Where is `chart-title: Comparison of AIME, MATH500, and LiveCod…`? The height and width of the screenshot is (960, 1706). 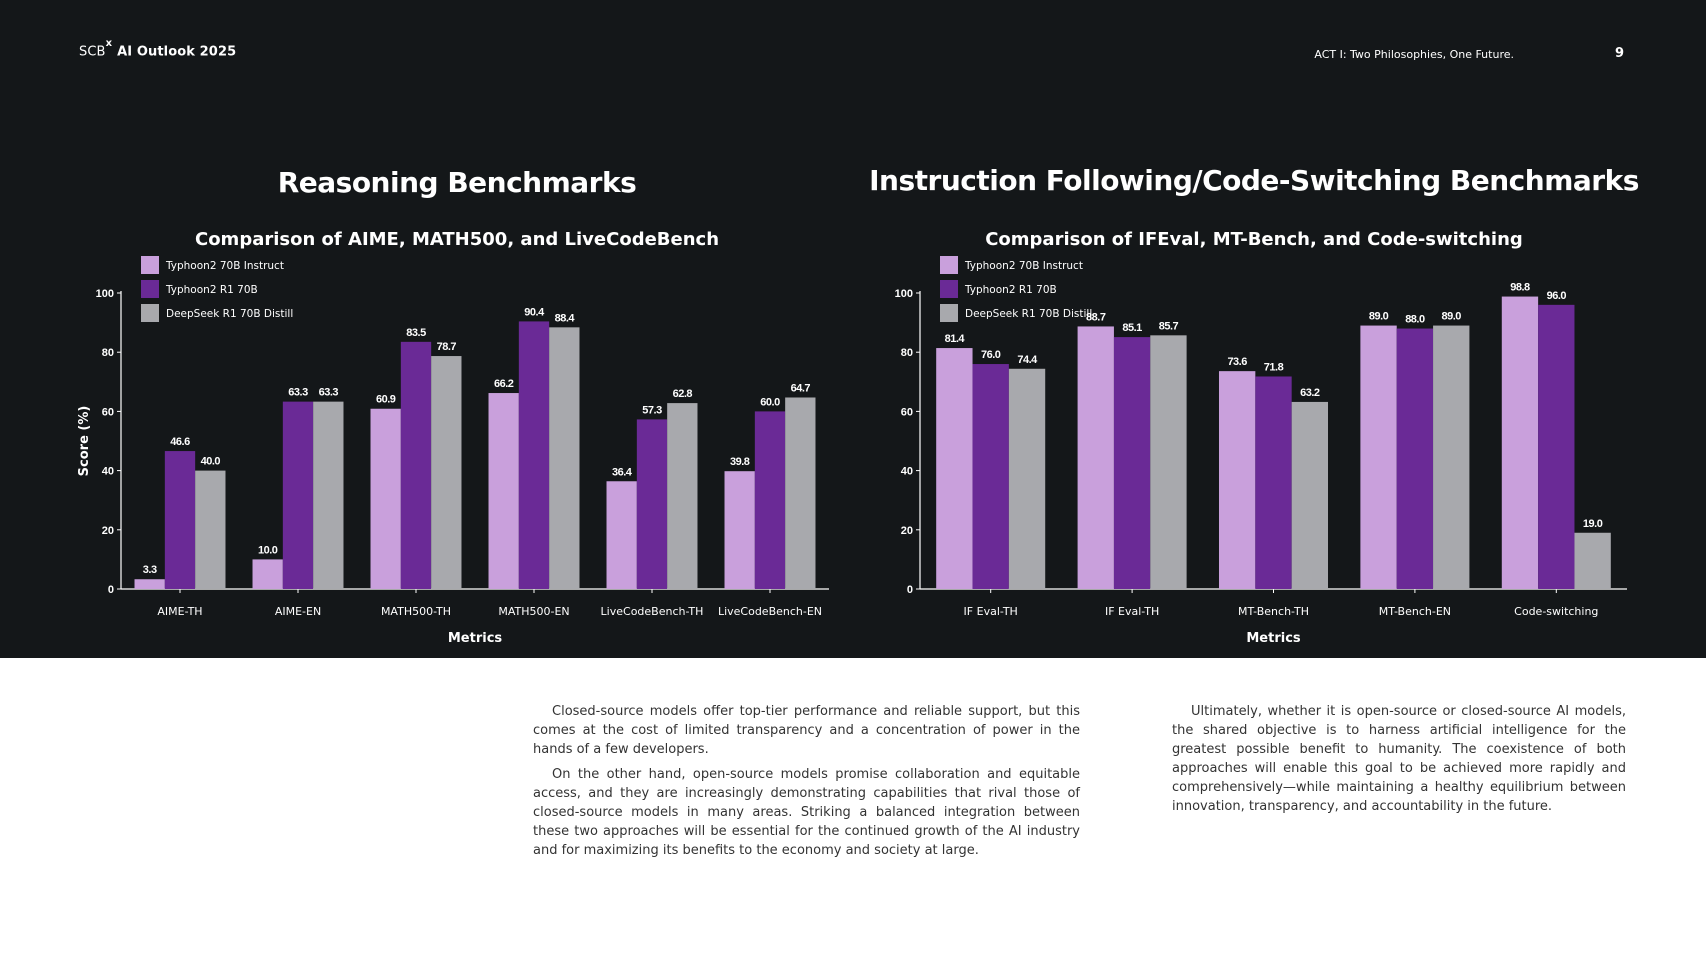 chart-title: Comparison of AIME, MATH500, and LiveCod… is located at coordinates (457, 239).